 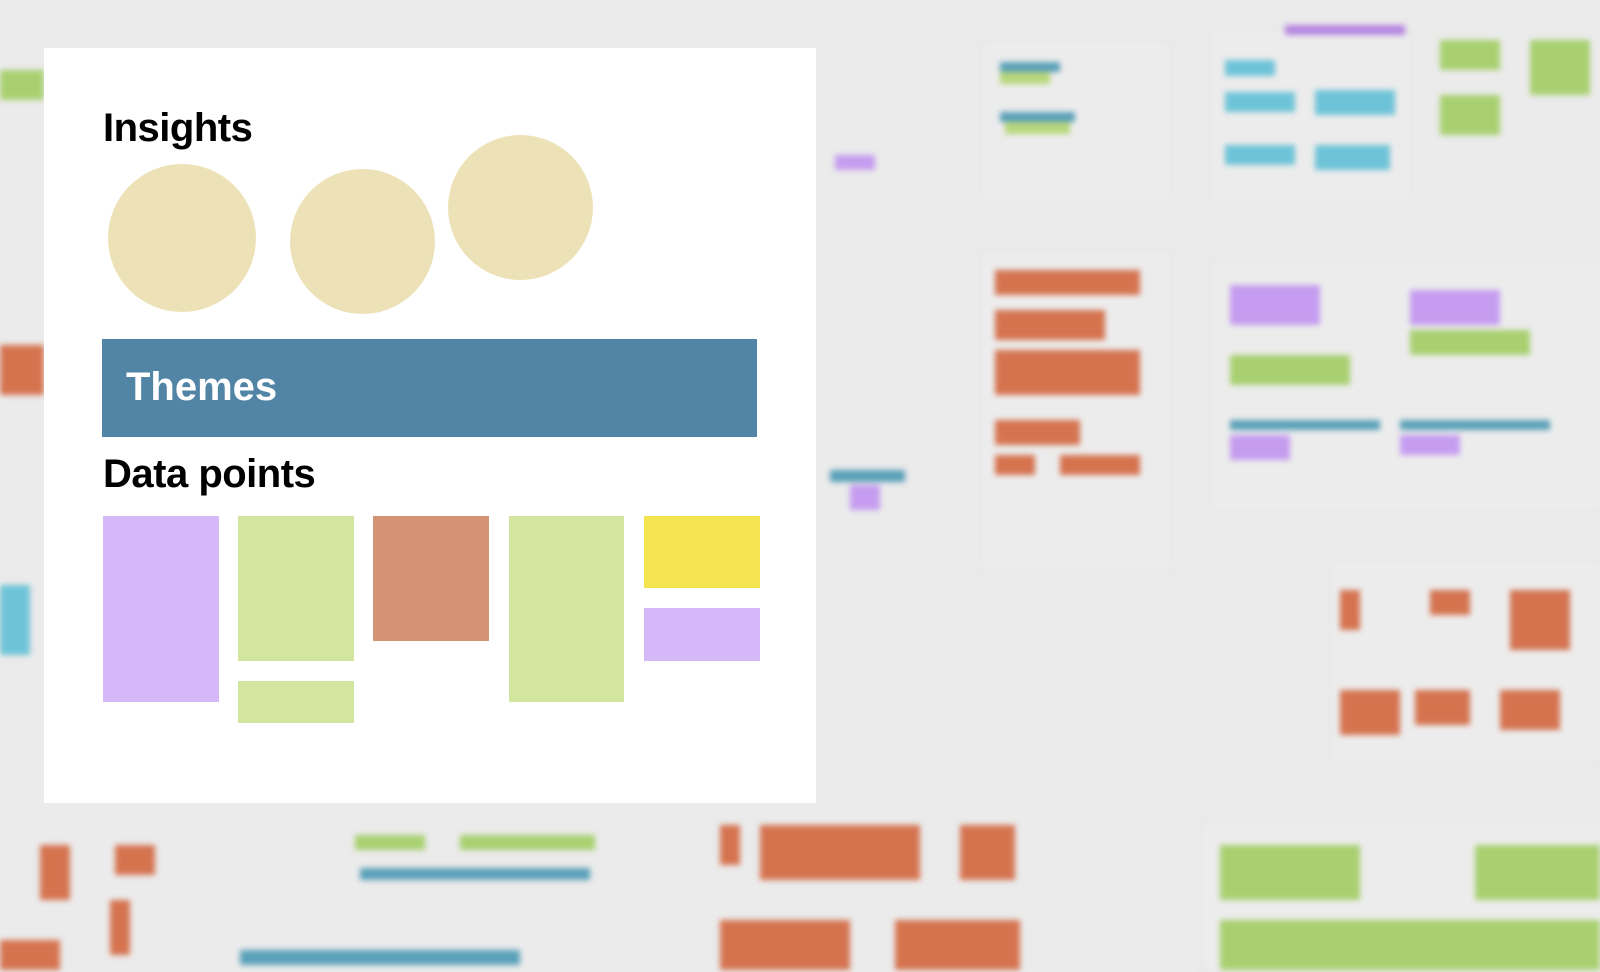 What do you see at coordinates (178, 128) in the screenshot?
I see `insights-heading: Insights` at bounding box center [178, 128].